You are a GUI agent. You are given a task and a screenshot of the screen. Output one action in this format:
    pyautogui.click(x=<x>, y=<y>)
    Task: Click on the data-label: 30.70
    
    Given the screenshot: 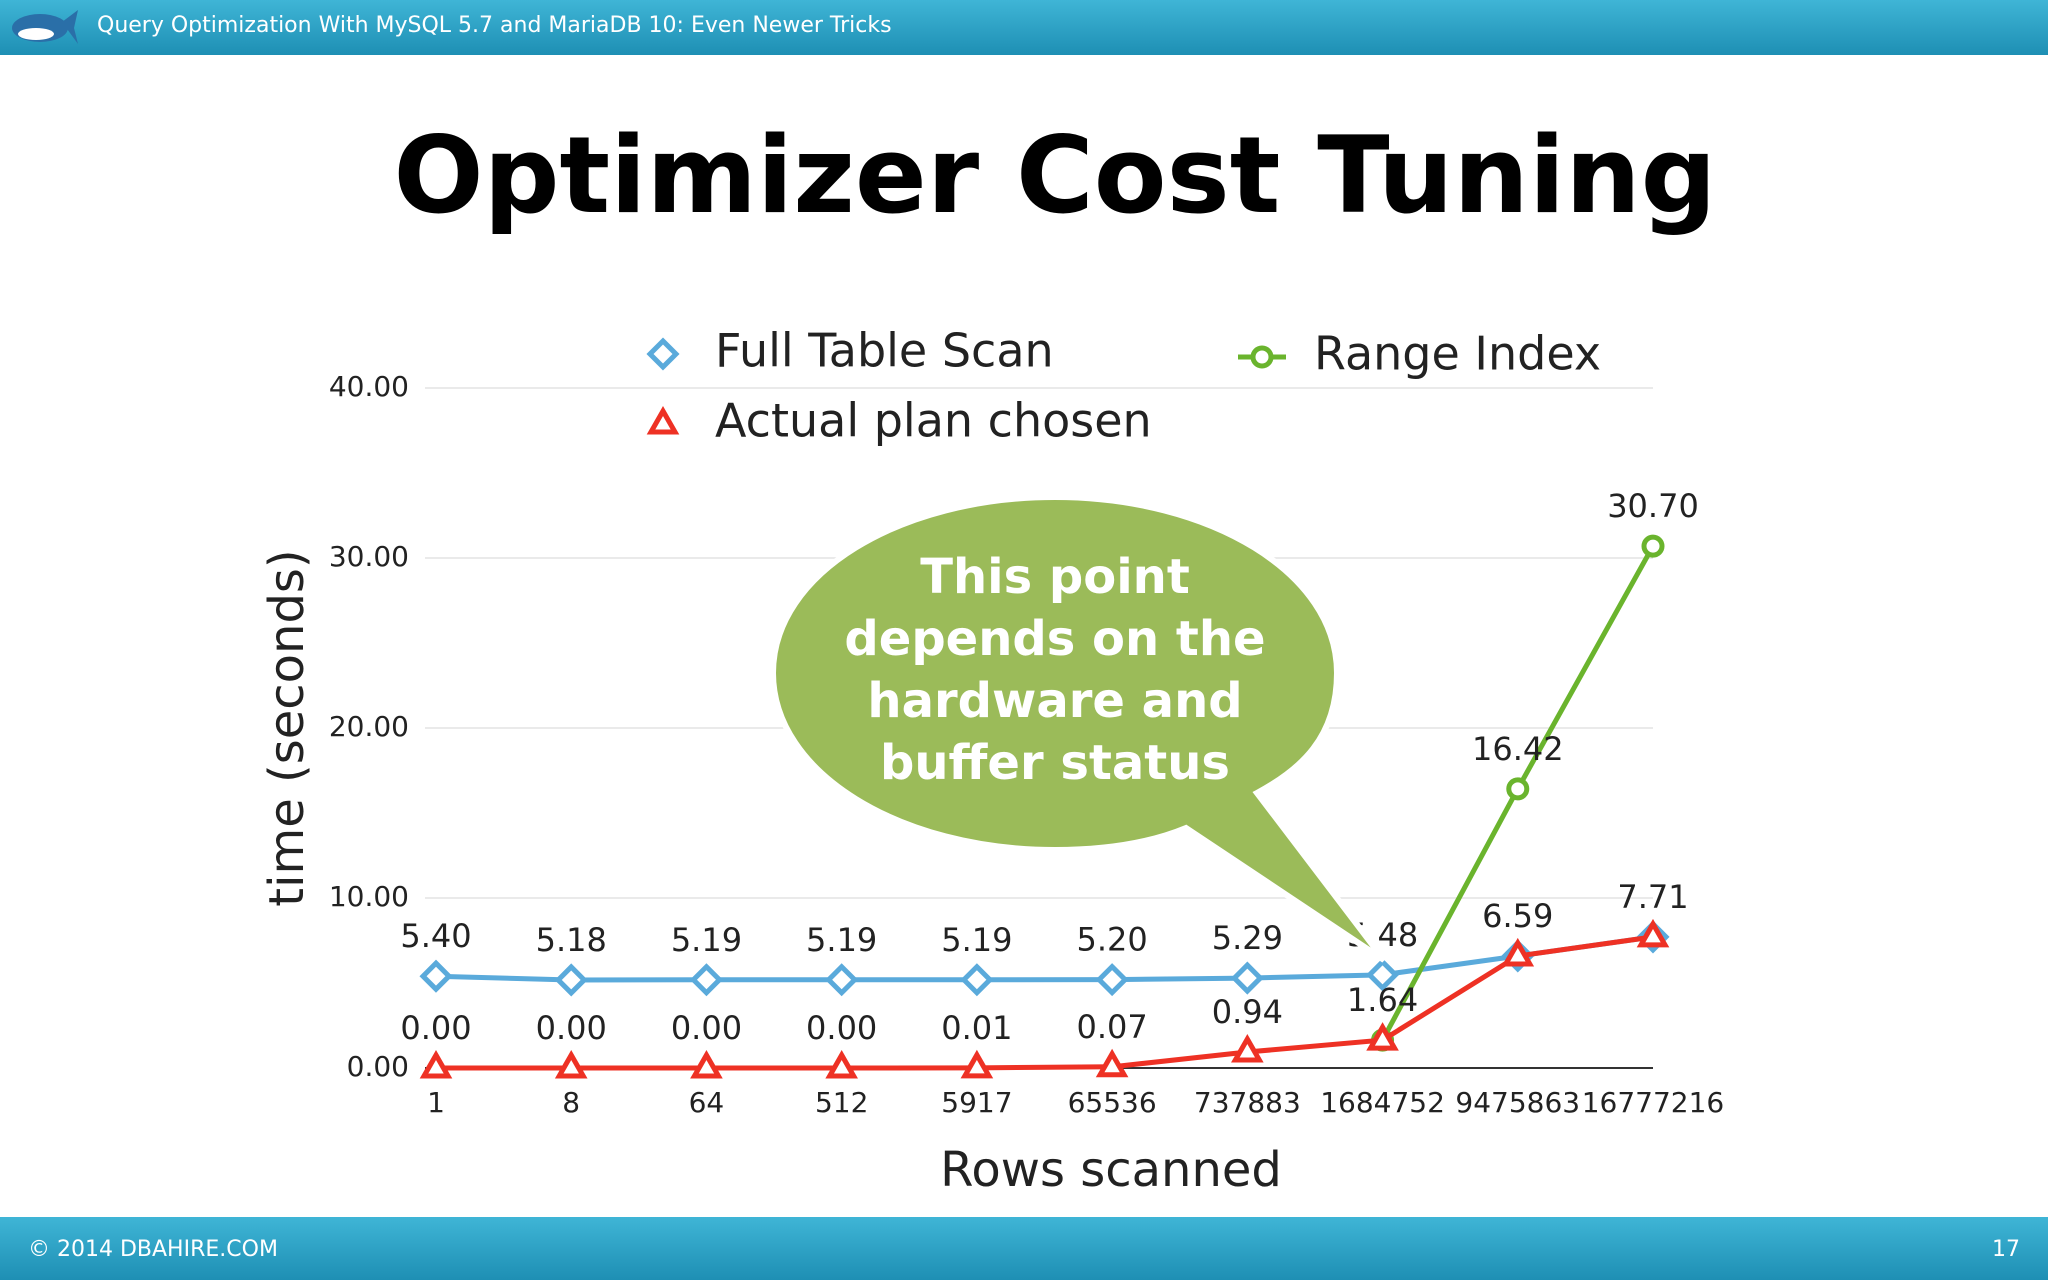 What is the action you would take?
    pyautogui.click(x=1653, y=506)
    